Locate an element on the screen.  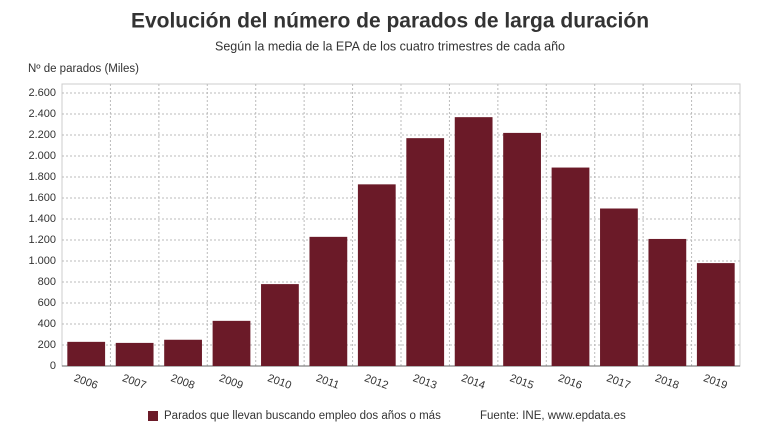
x-tick-label: 2012 is located at coordinates (376, 382).